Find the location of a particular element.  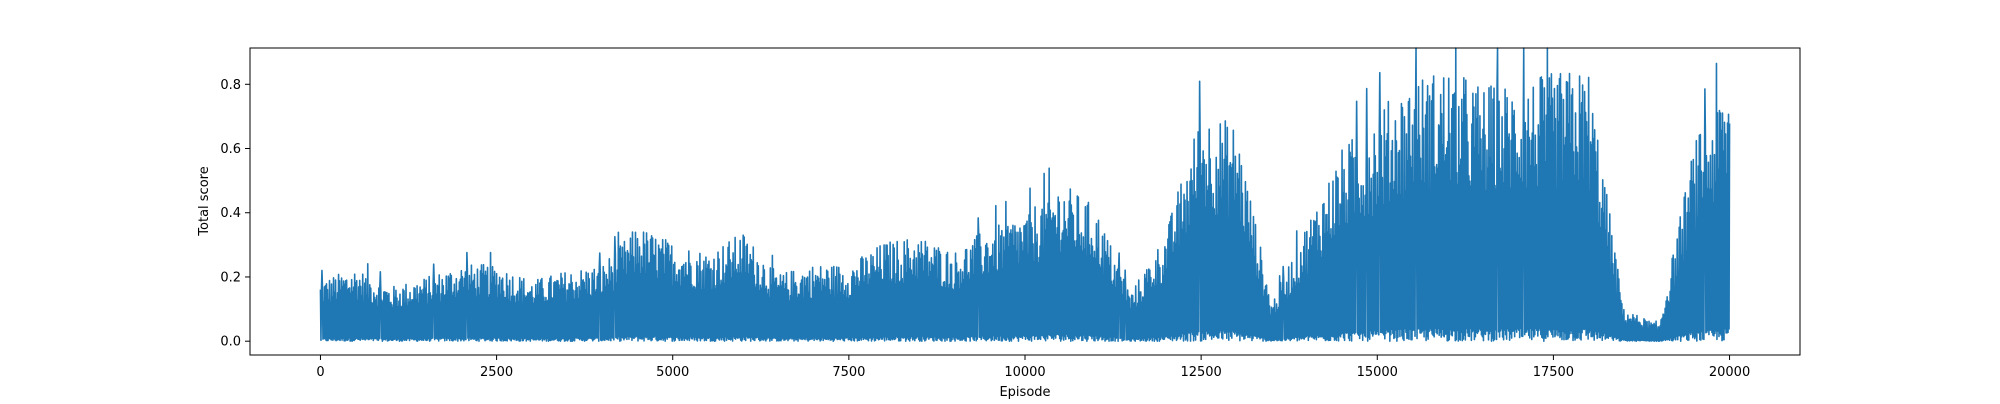

x-tick-label: 10000 is located at coordinates (1024, 372).